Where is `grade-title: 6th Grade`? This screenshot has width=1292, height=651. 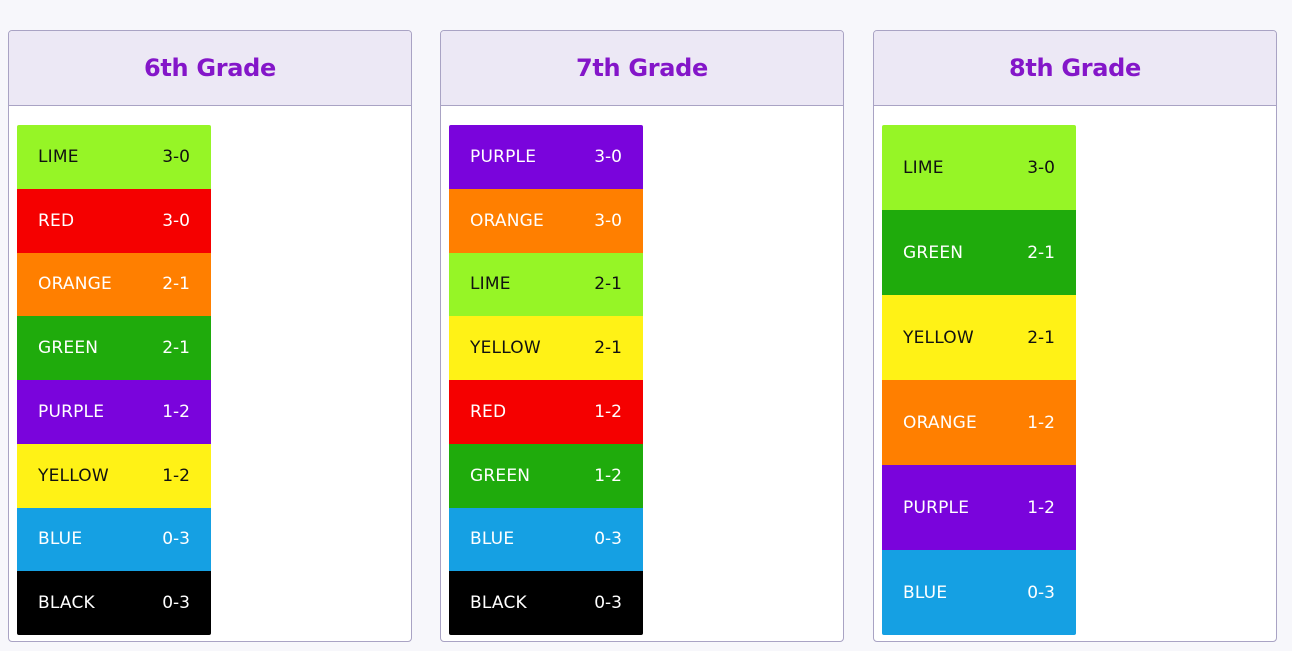 grade-title: 6th Grade is located at coordinates (210, 68).